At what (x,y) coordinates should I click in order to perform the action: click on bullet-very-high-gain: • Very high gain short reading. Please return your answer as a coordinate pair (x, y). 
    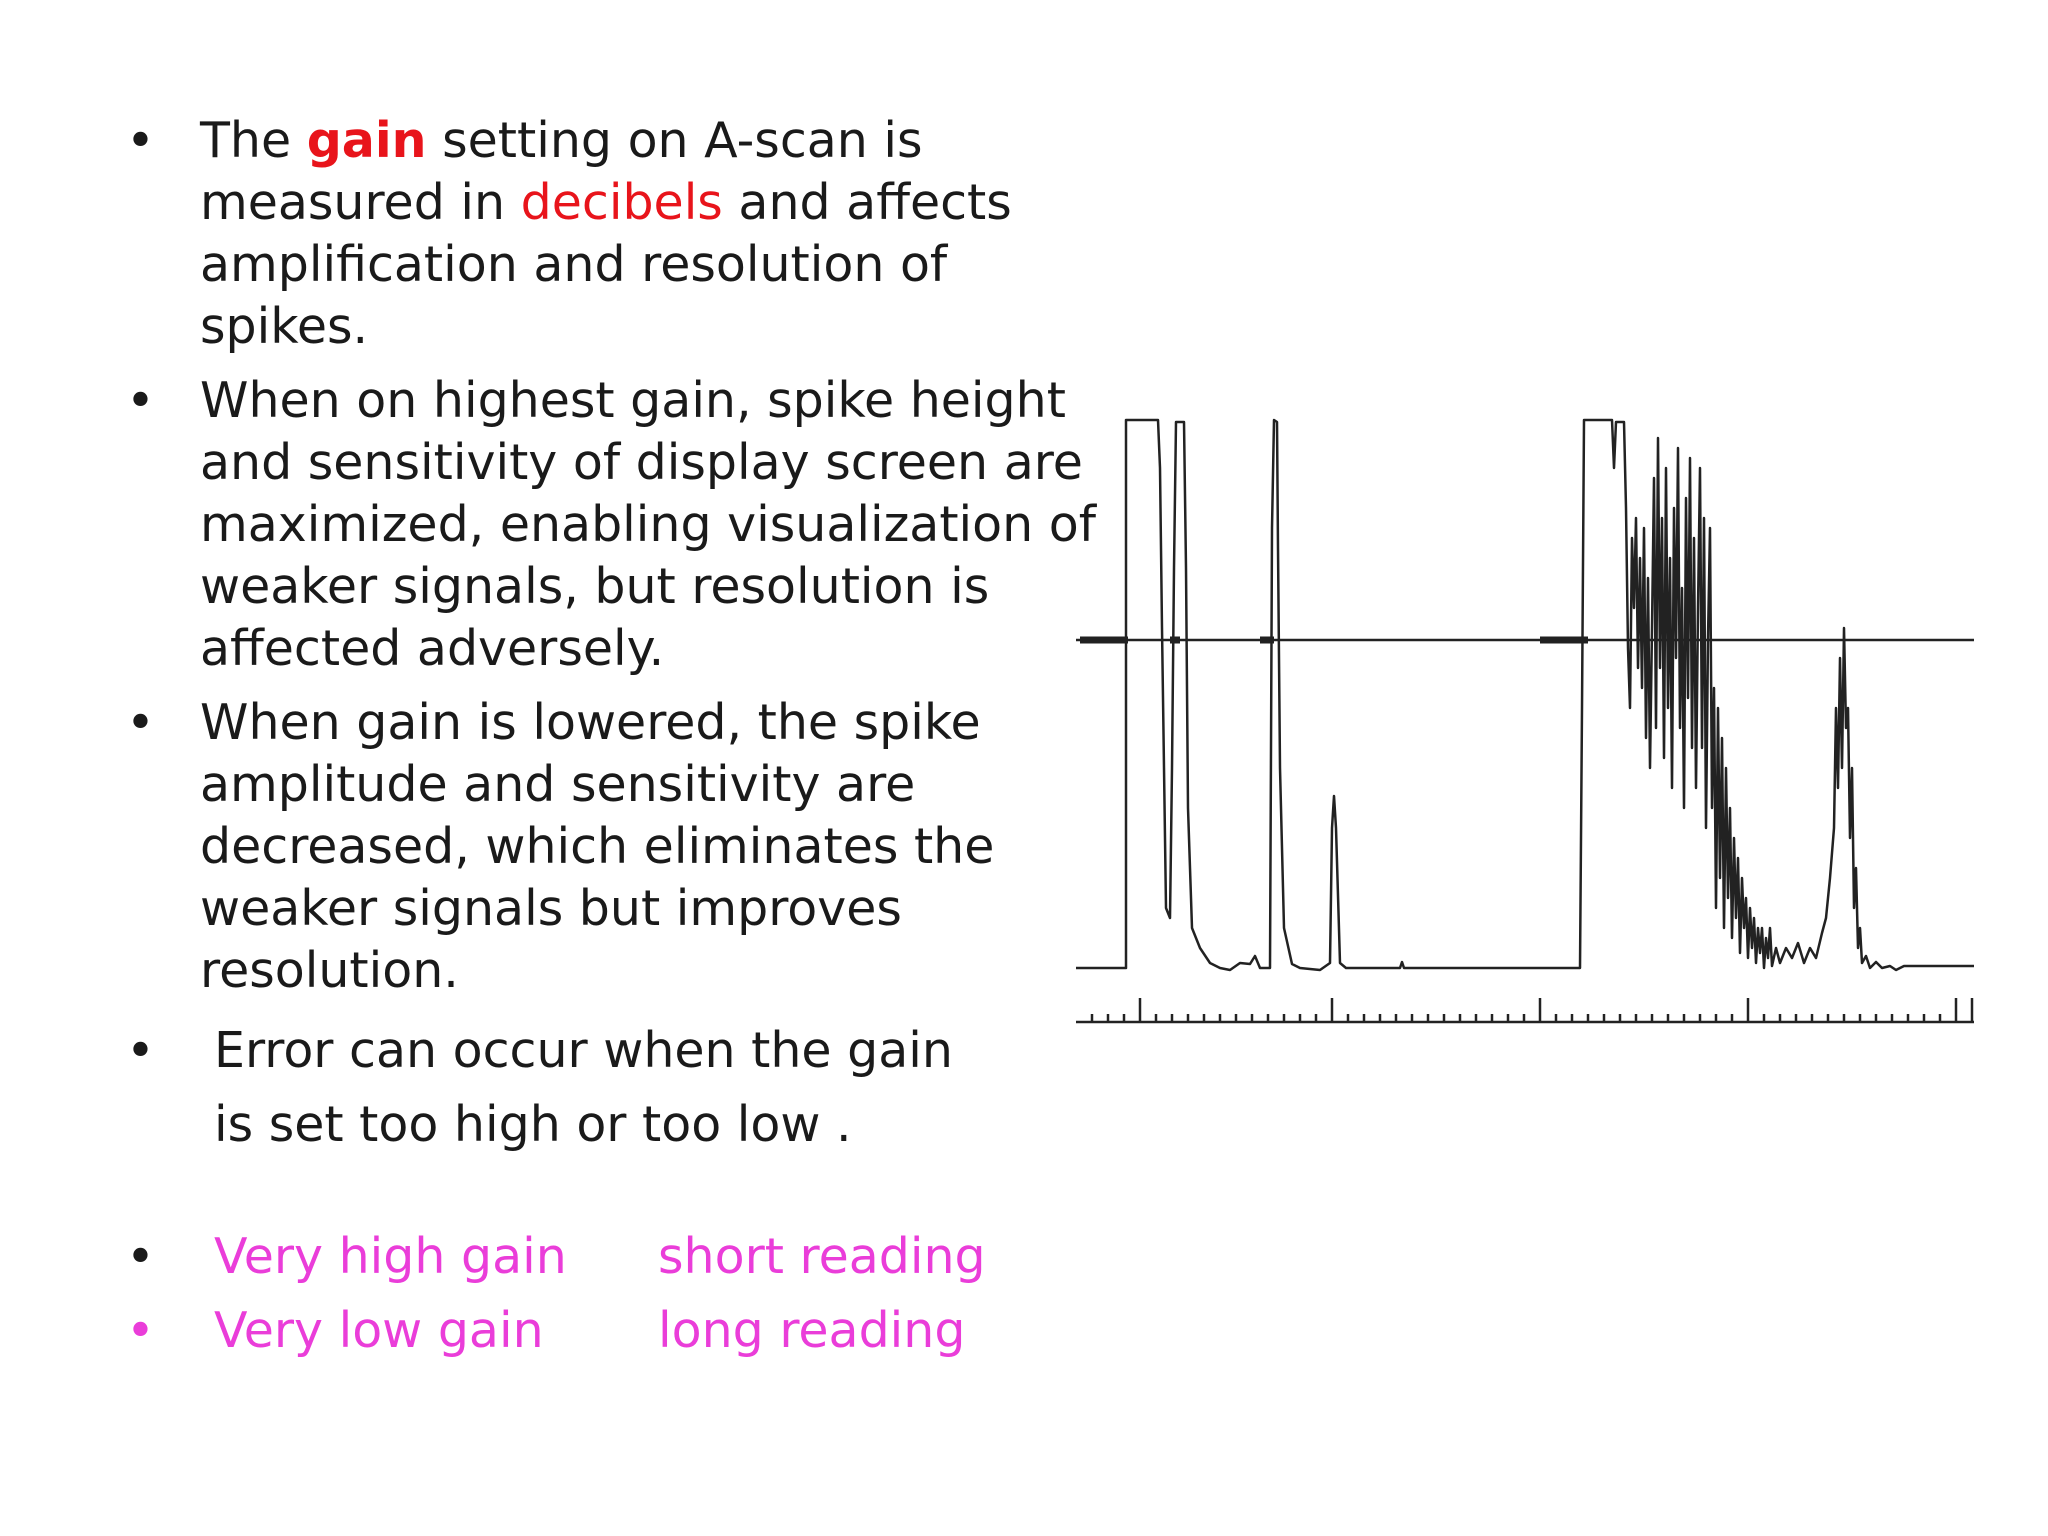
    Looking at the image, I should click on (618, 1257).